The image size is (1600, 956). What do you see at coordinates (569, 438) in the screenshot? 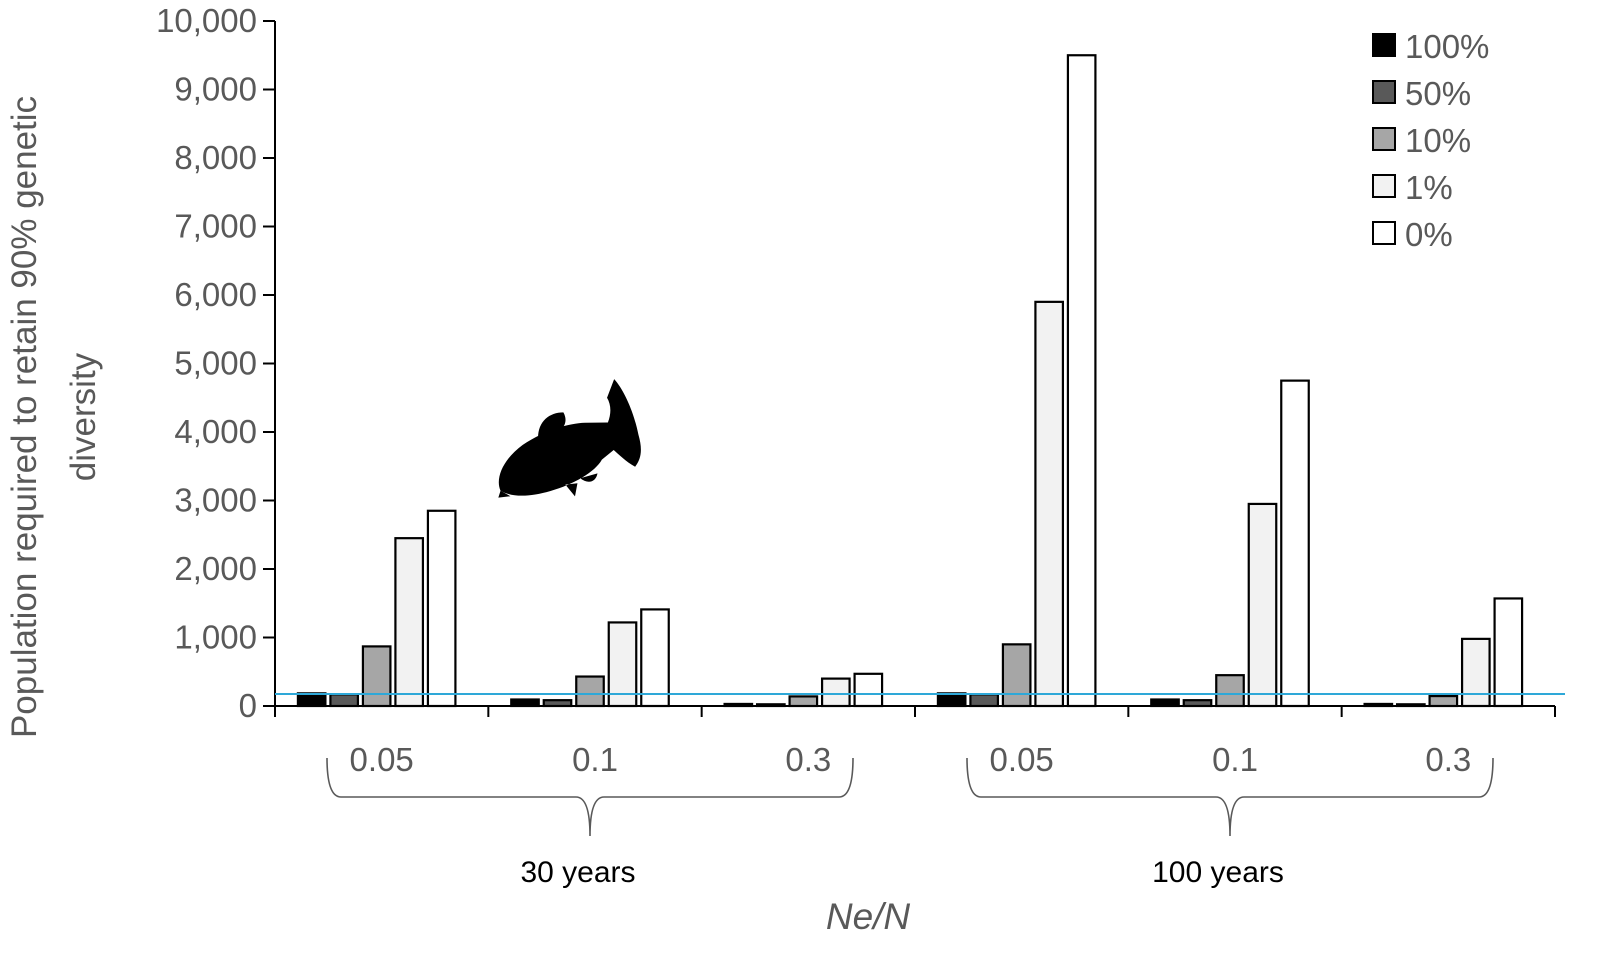
I see `fish-silhouette-icon` at bounding box center [569, 438].